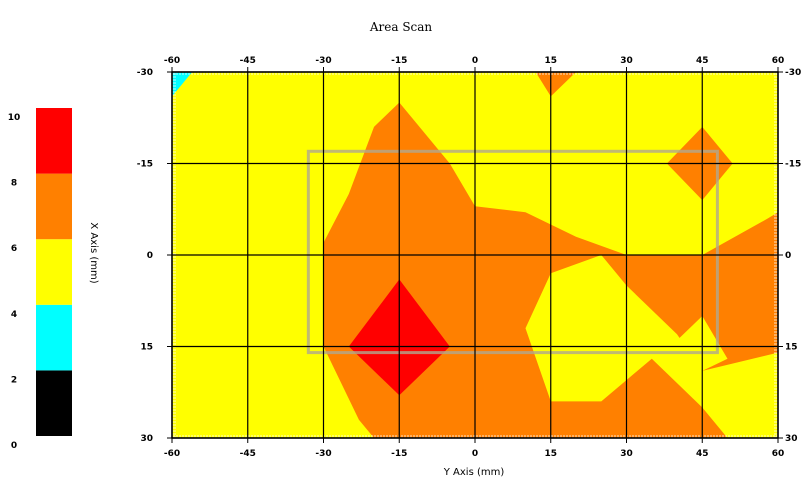 This screenshot has width=812, height=479. I want to click on y-tick-label-left-1: -15, so click(145, 165).